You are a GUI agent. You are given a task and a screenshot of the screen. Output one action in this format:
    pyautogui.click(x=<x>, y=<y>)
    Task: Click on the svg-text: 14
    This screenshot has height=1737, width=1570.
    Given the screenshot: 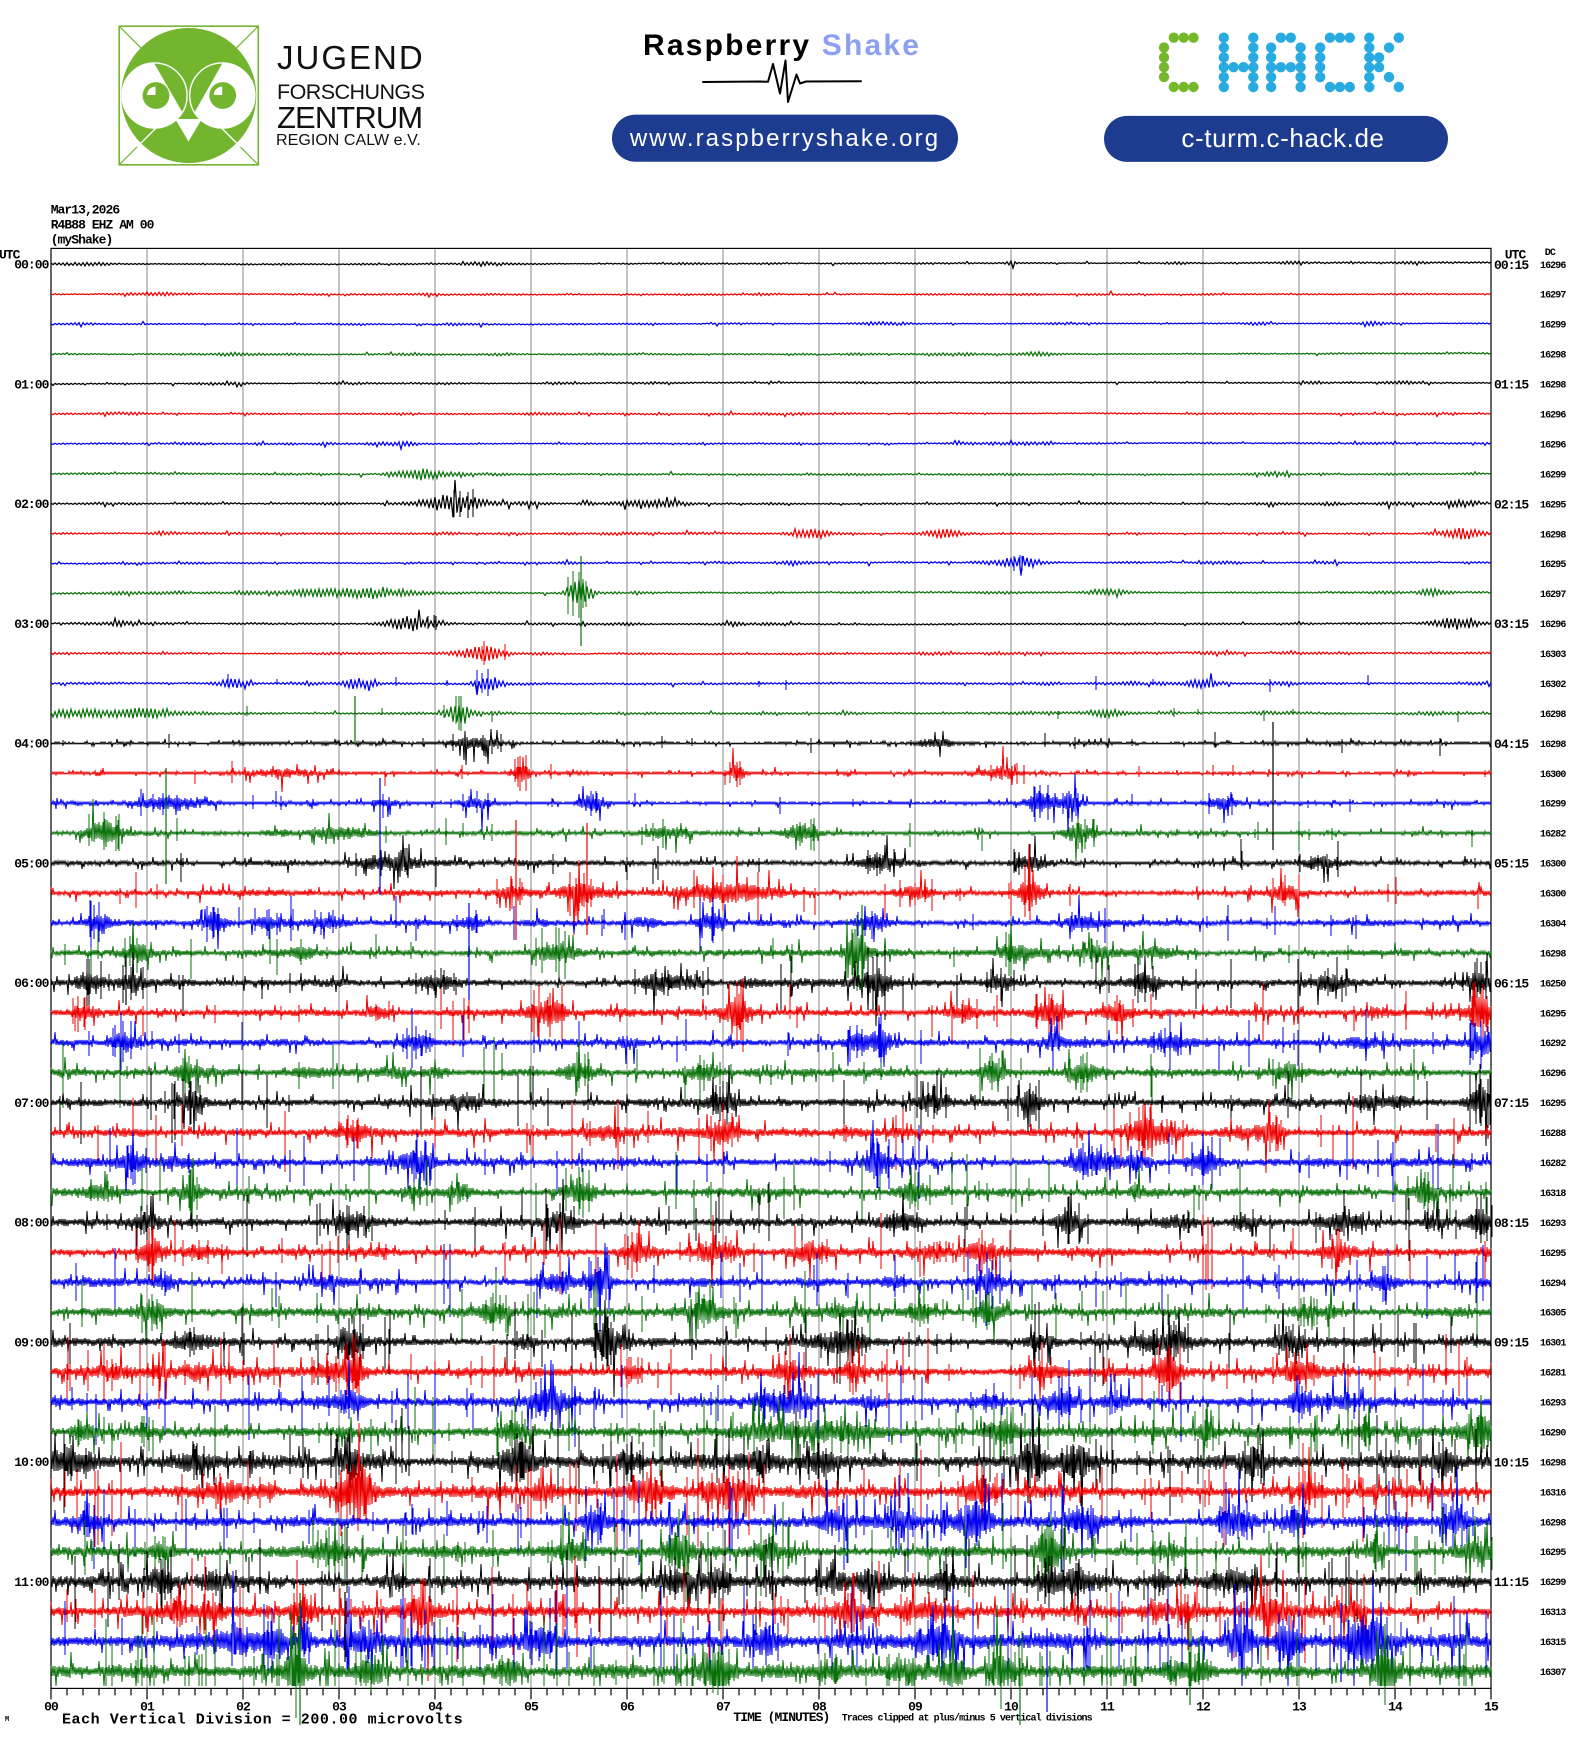 What is the action you would take?
    pyautogui.click(x=1395, y=1707)
    